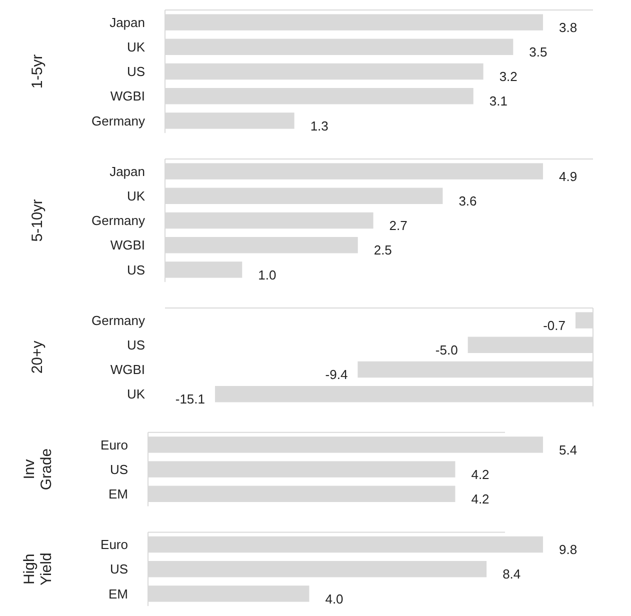 Image resolution: width=631 pixels, height=616 pixels. I want to click on data-label: 3.5, so click(538, 52).